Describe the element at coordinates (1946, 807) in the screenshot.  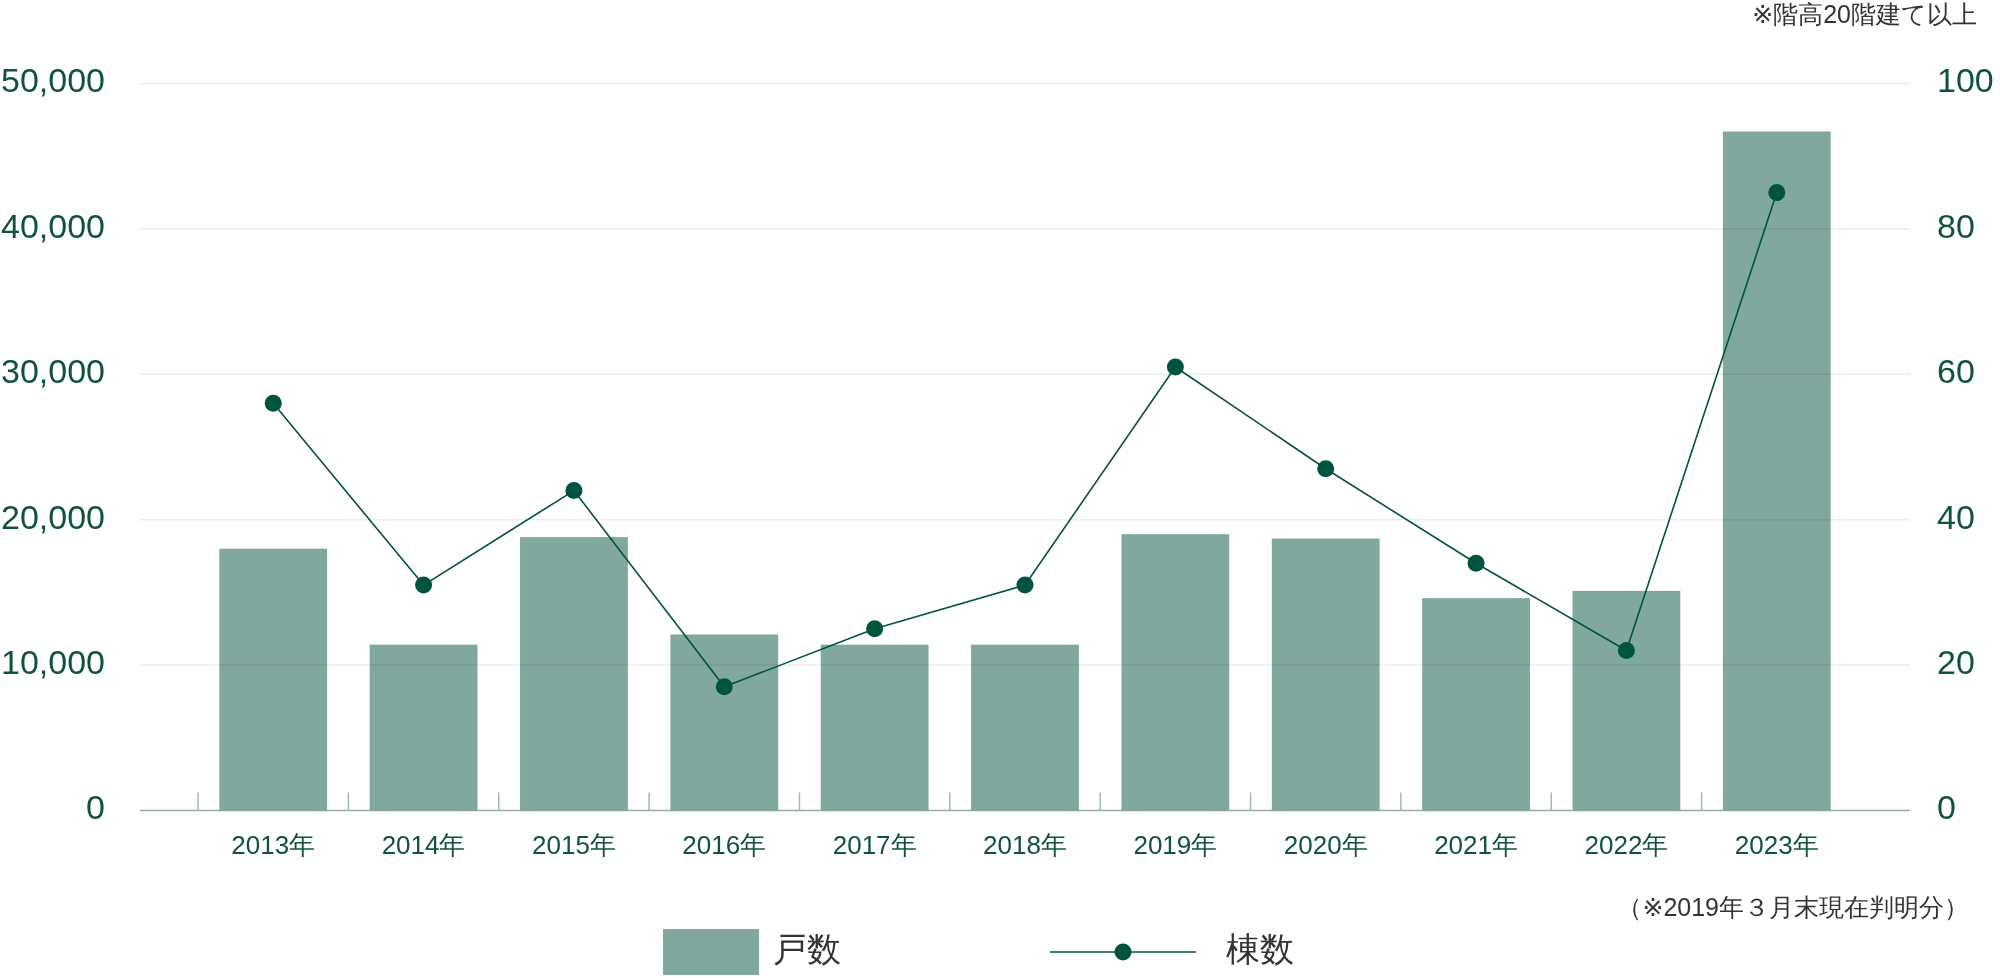
I see `y2tick-label: 0` at that location.